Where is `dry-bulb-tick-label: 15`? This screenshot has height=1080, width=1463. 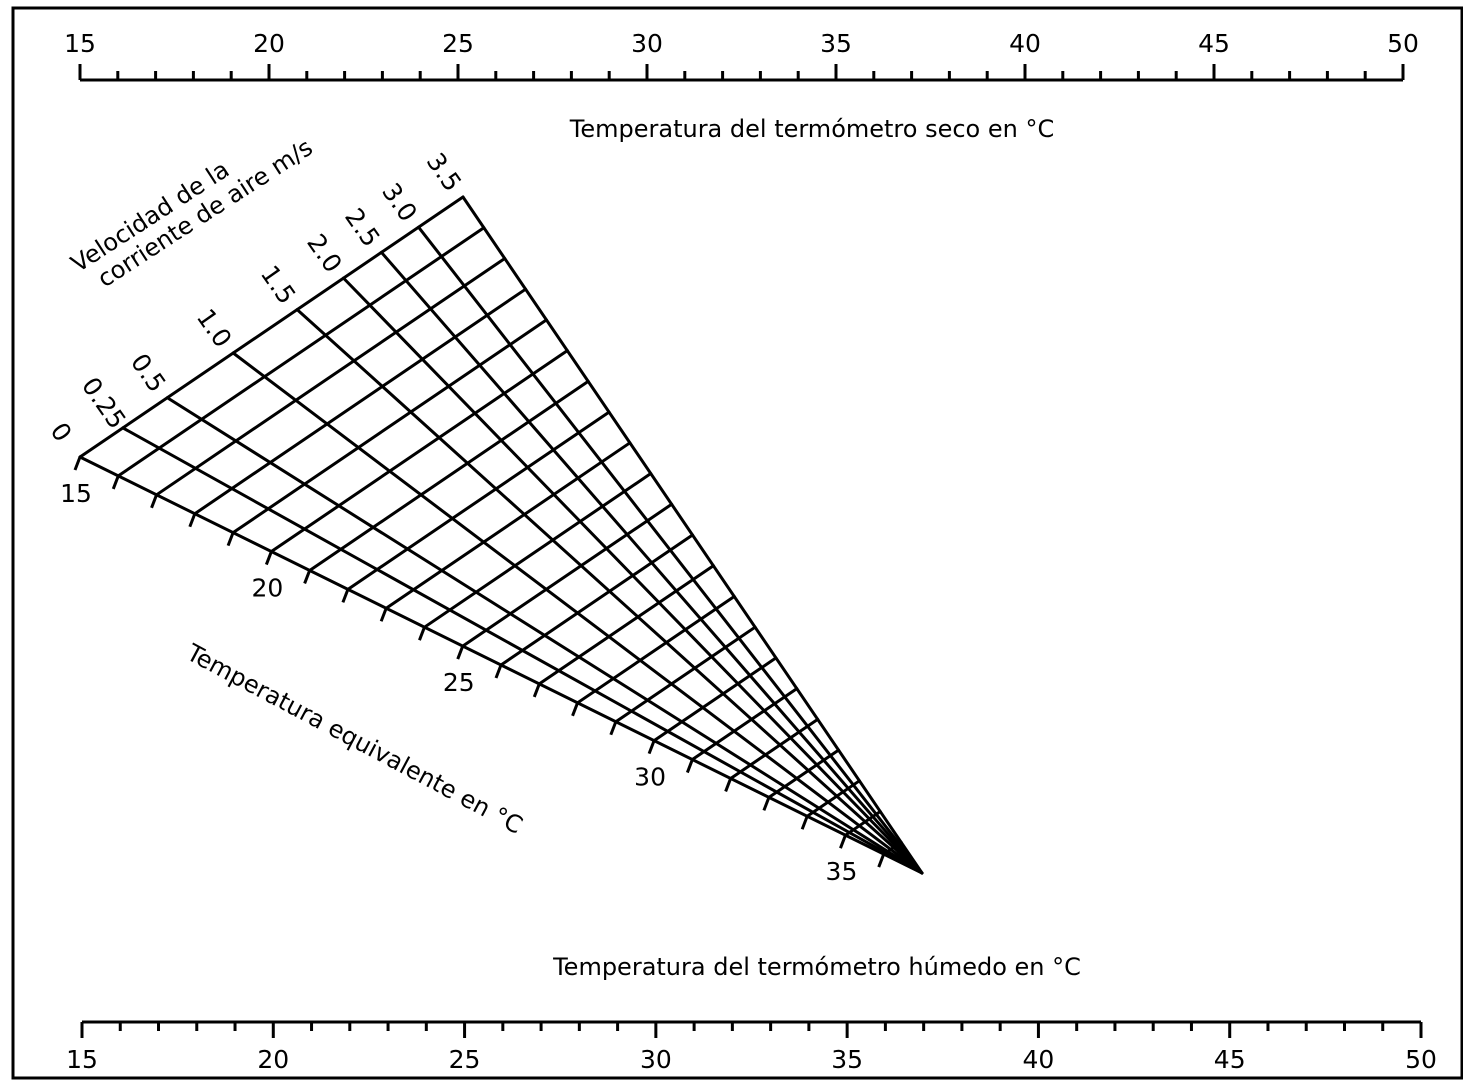 dry-bulb-tick-label: 15 is located at coordinates (80, 43).